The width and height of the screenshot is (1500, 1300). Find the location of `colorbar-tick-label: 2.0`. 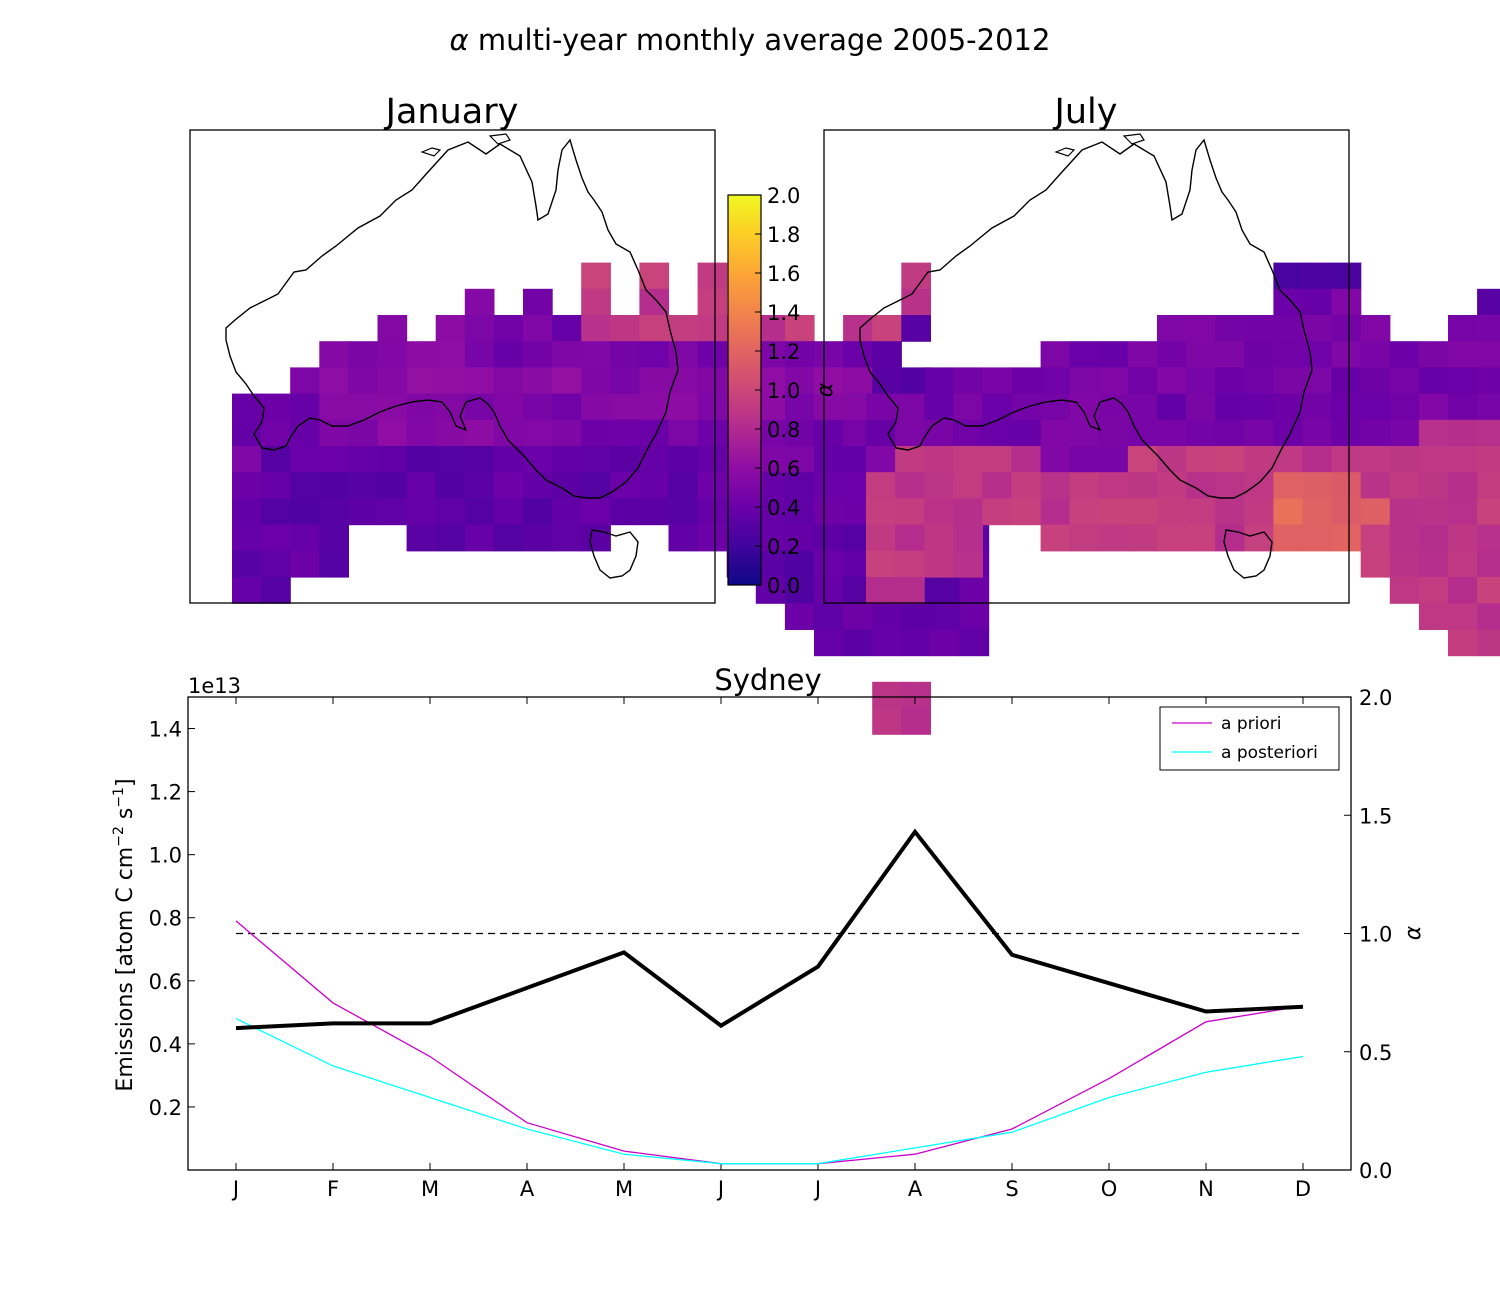

colorbar-tick-label: 2.0 is located at coordinates (783, 196).